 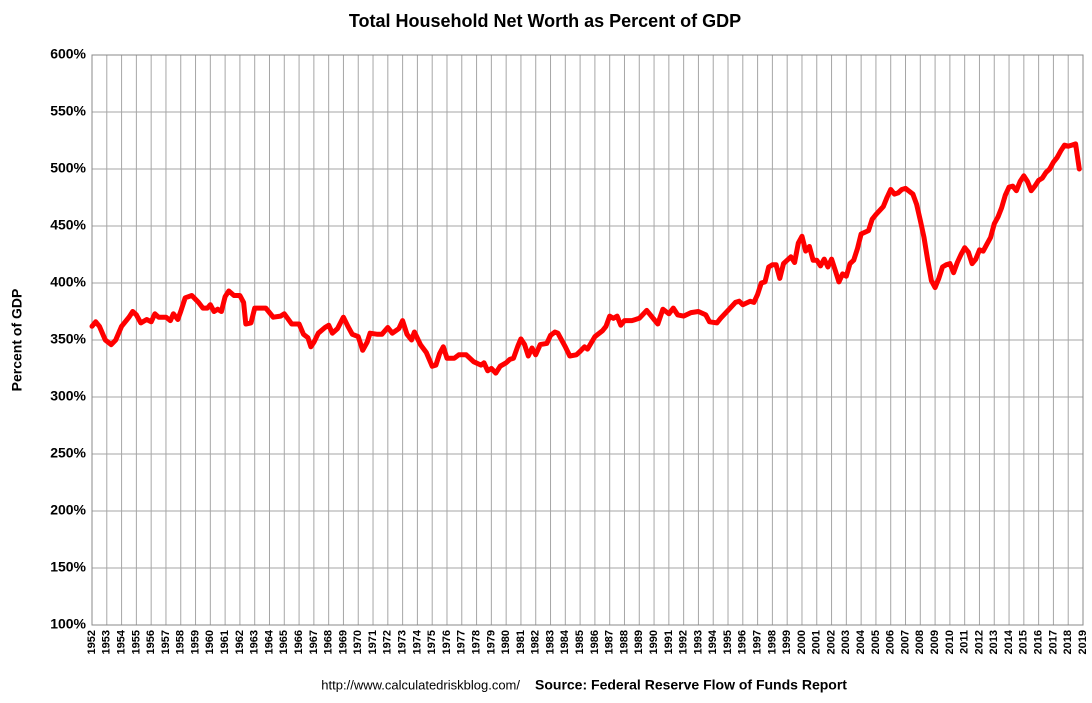 I want to click on x-tick-label: 2005, so click(x=876, y=642).